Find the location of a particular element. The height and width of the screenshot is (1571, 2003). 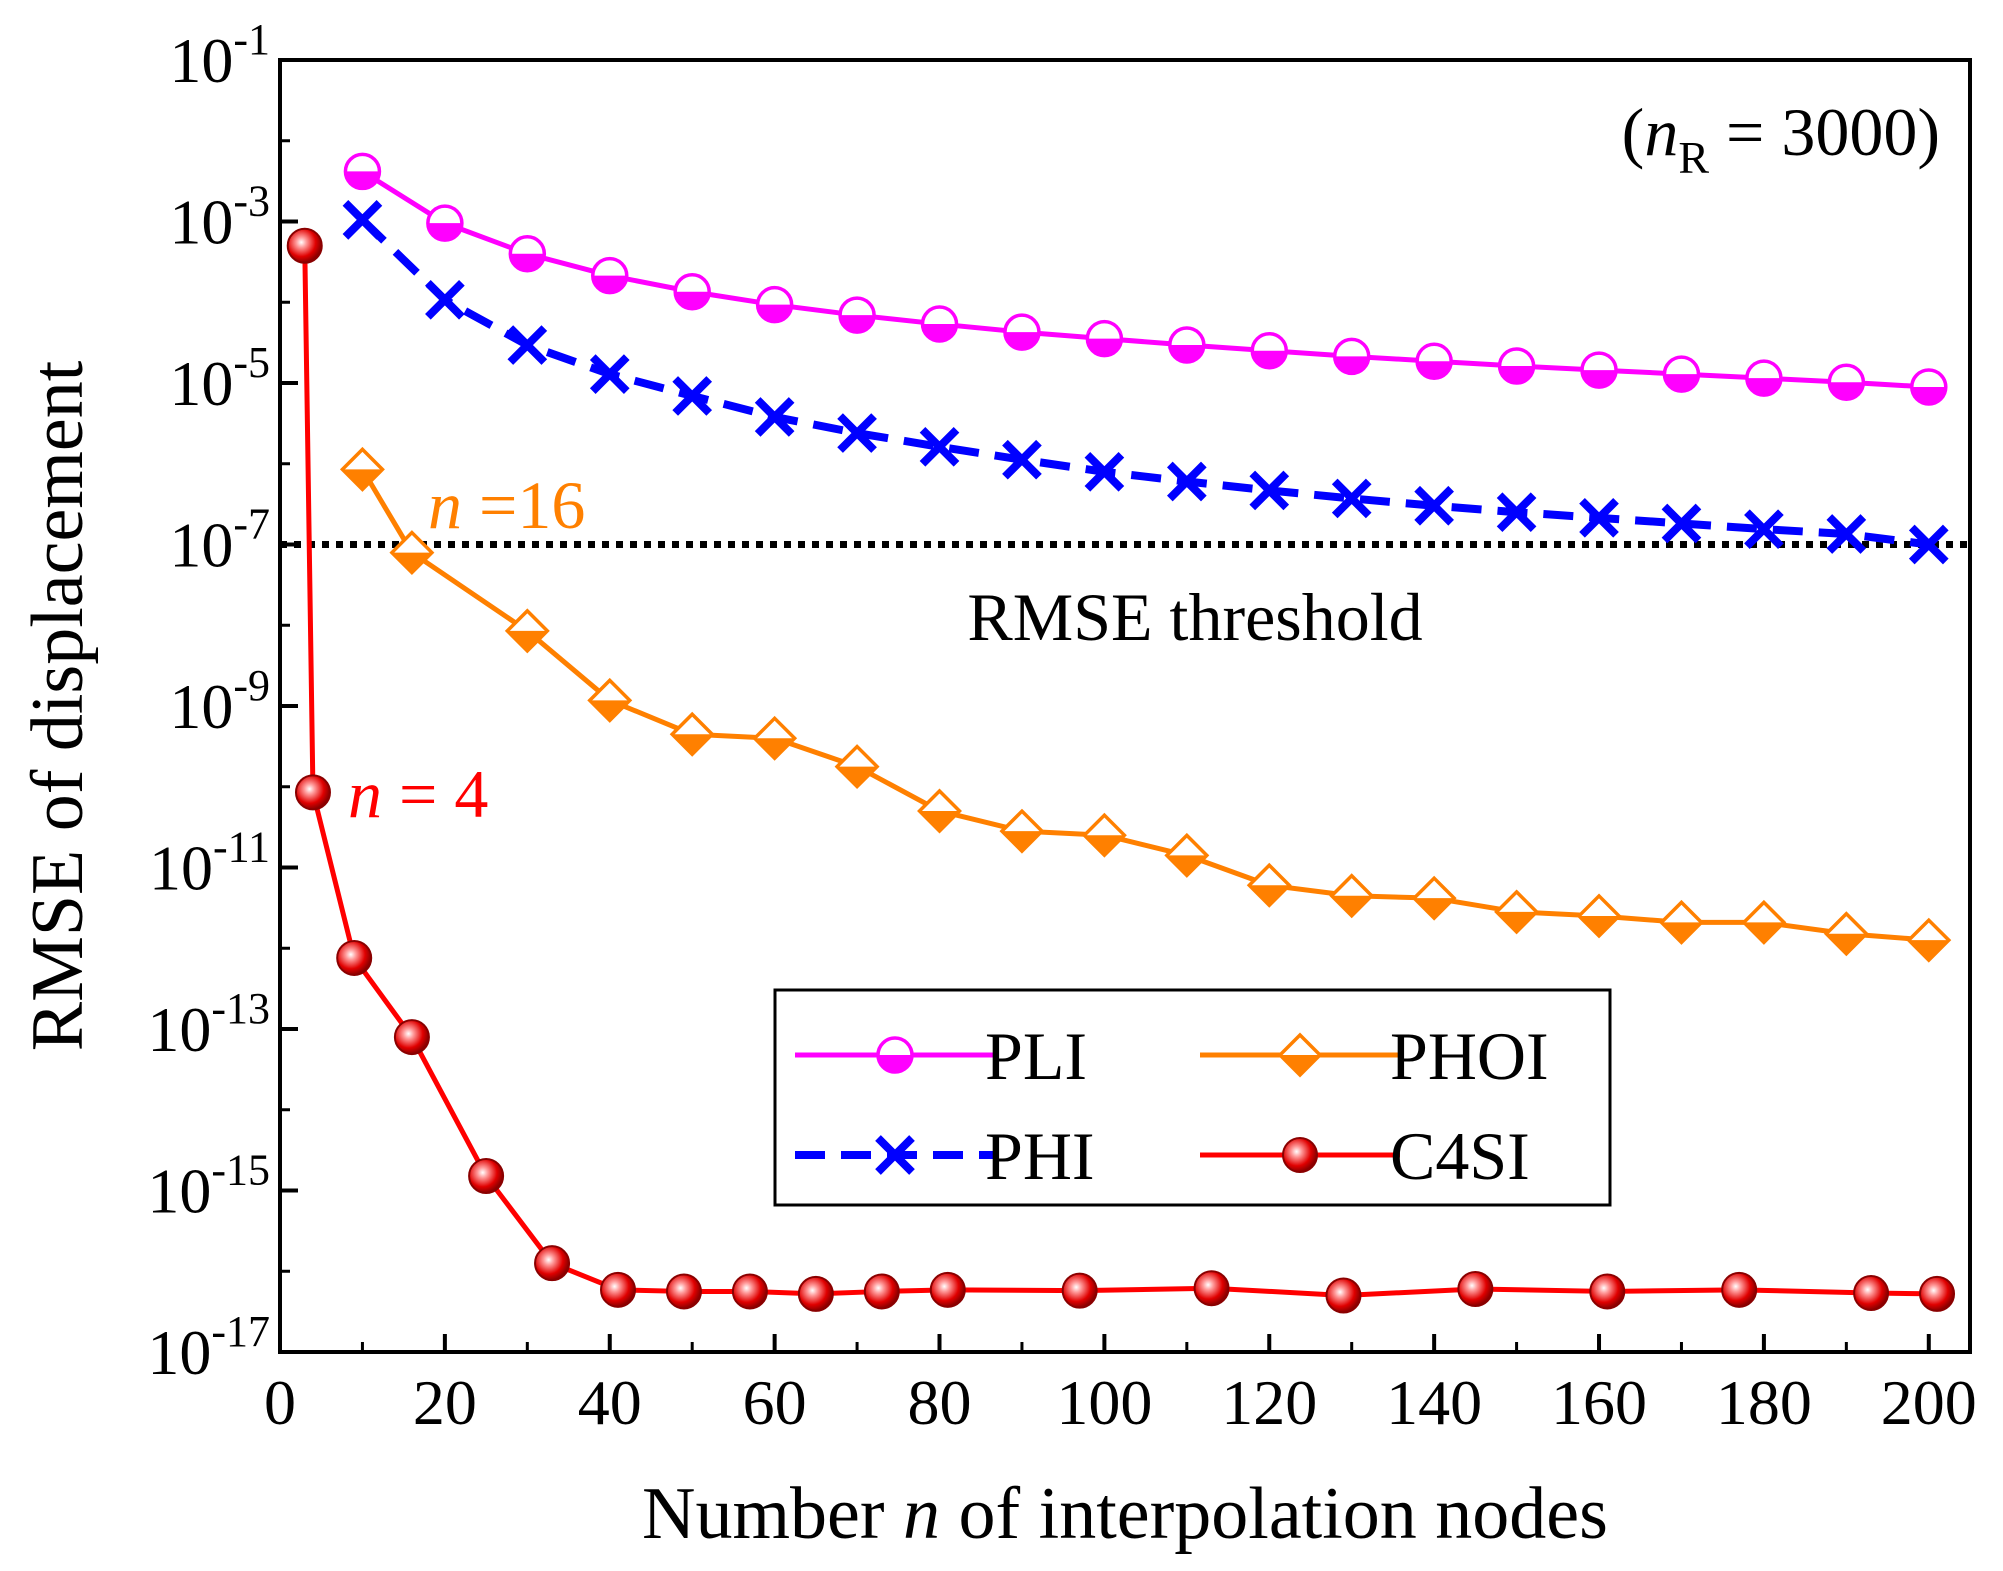

x-tick-label: 200 is located at coordinates (1929, 1402).